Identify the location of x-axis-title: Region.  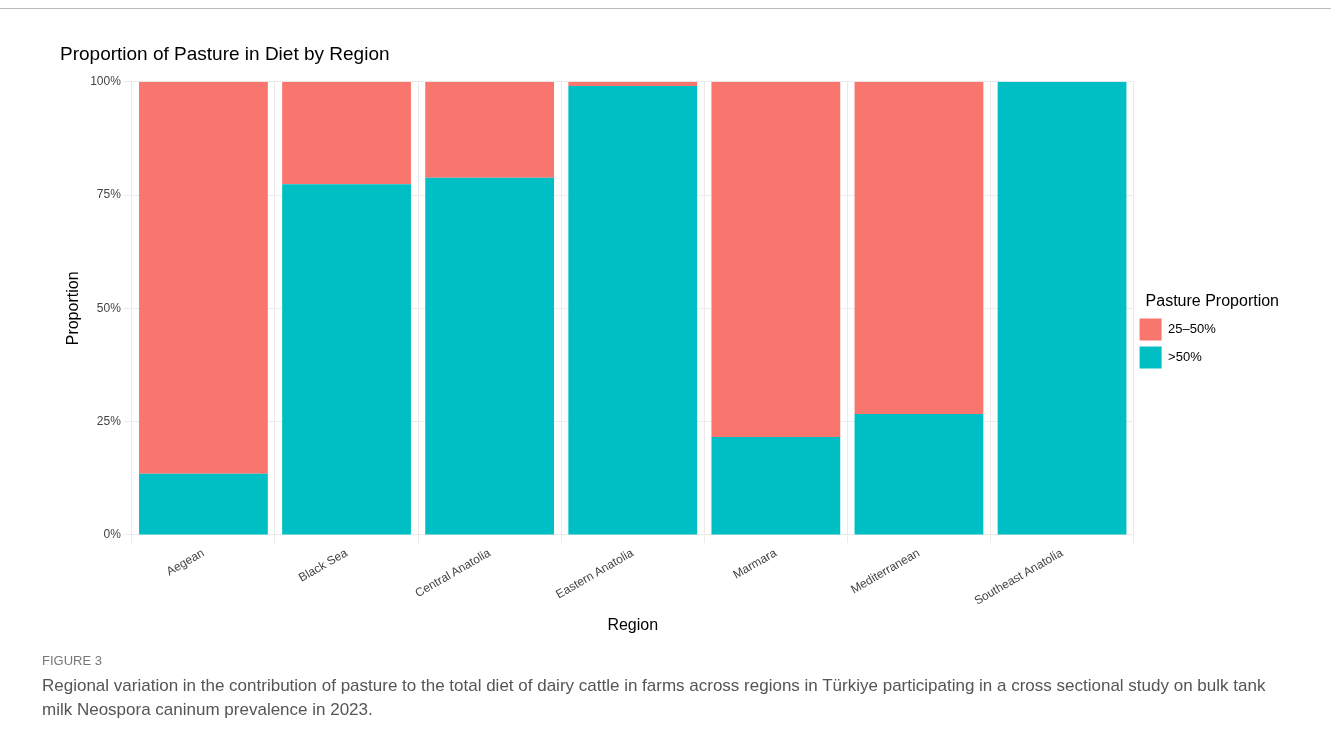
(633, 624).